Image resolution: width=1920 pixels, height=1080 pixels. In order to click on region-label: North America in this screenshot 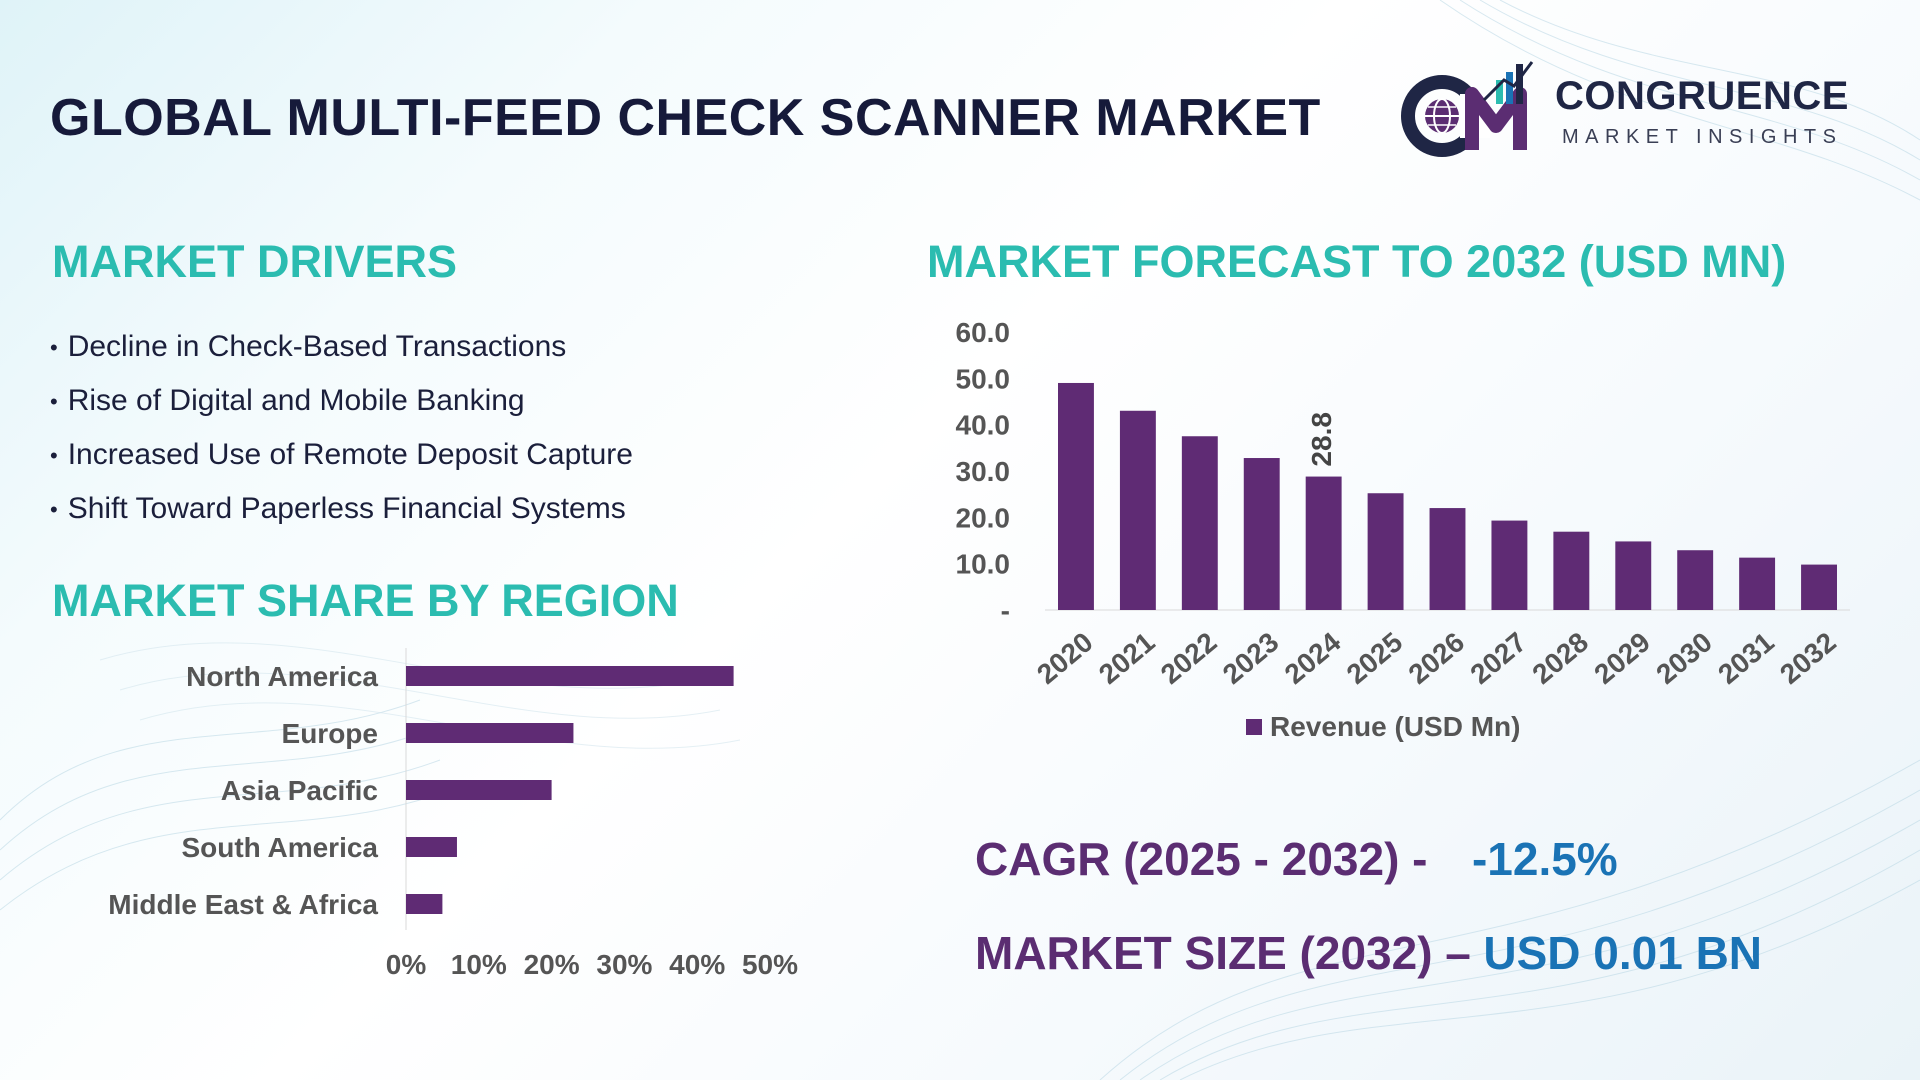, I will do `click(282, 676)`.